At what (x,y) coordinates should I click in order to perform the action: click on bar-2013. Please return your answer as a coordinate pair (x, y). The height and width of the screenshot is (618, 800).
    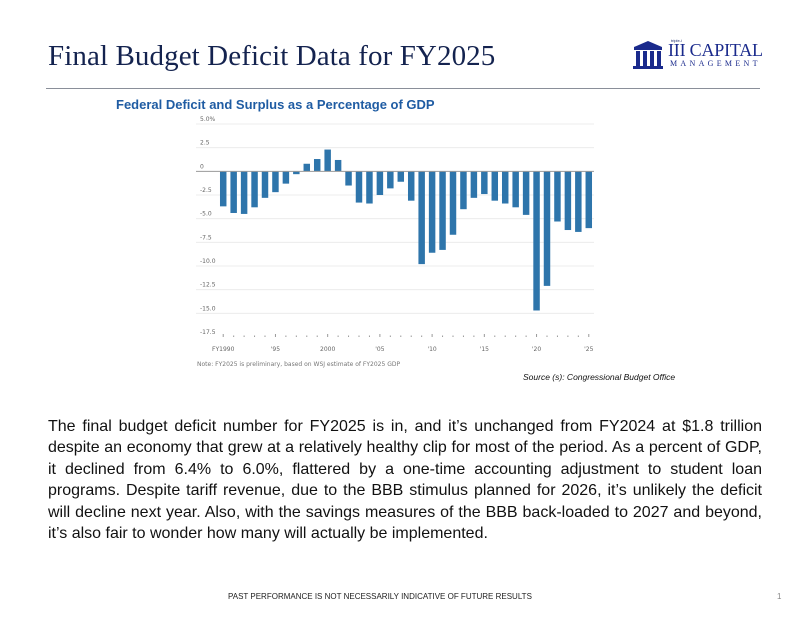
    Looking at the image, I should click on (463, 190).